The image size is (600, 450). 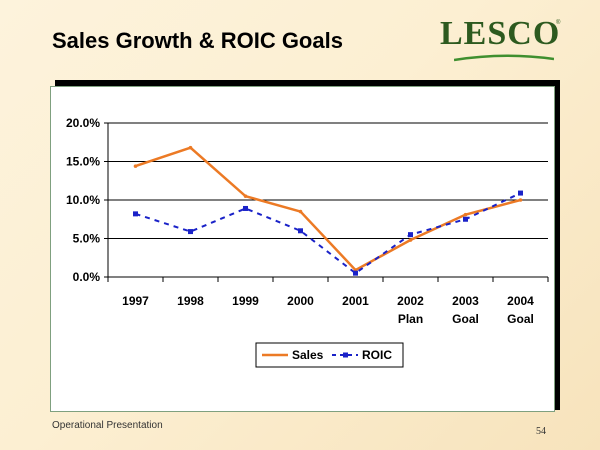 I want to click on legend-label-sales: Sales, so click(x=308, y=355).